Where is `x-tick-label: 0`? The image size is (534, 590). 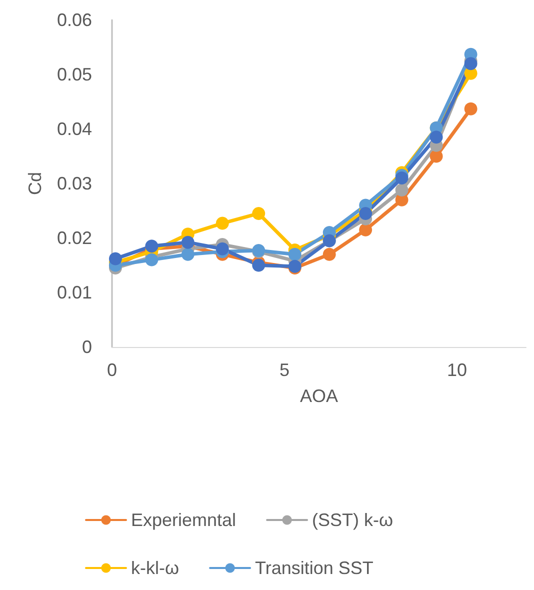
x-tick-label: 0 is located at coordinates (112, 370).